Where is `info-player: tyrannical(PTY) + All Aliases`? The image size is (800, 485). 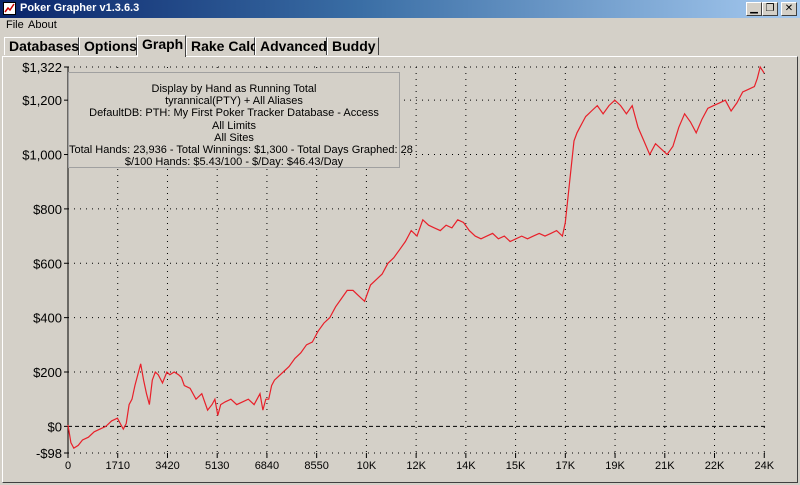 info-player: tyrannical(PTY) + All Aliases is located at coordinates (234, 101).